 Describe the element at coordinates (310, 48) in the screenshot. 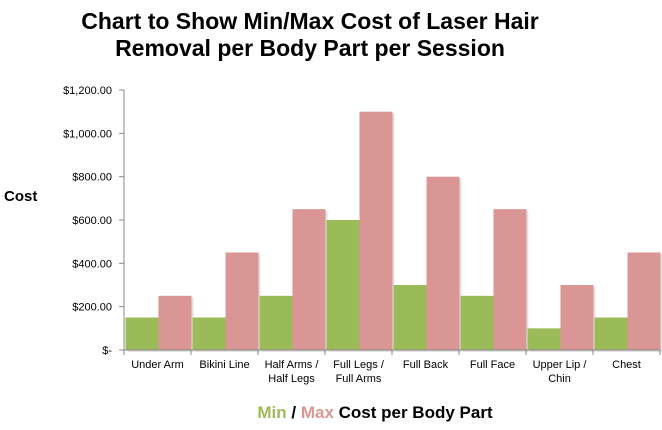

I see `chart-title-line-2: Removal per Body Part per Session` at that location.